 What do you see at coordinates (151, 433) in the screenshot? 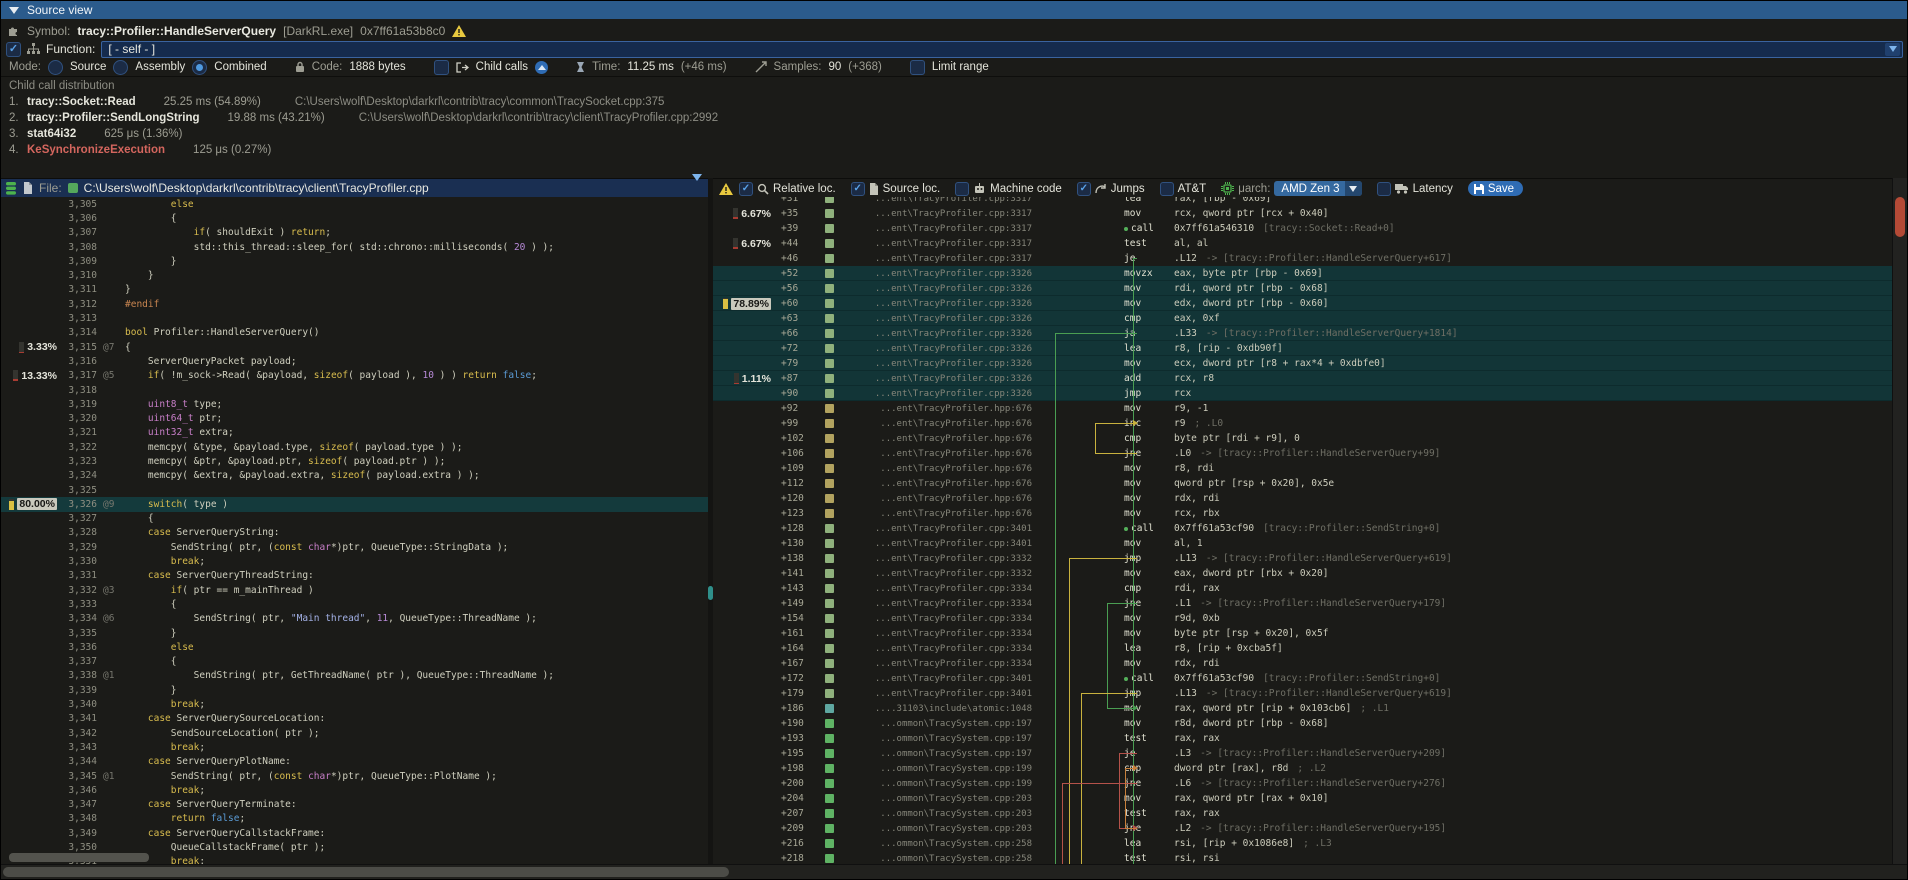
I see `source-line: 3,321 uint32_t extra;` at bounding box center [151, 433].